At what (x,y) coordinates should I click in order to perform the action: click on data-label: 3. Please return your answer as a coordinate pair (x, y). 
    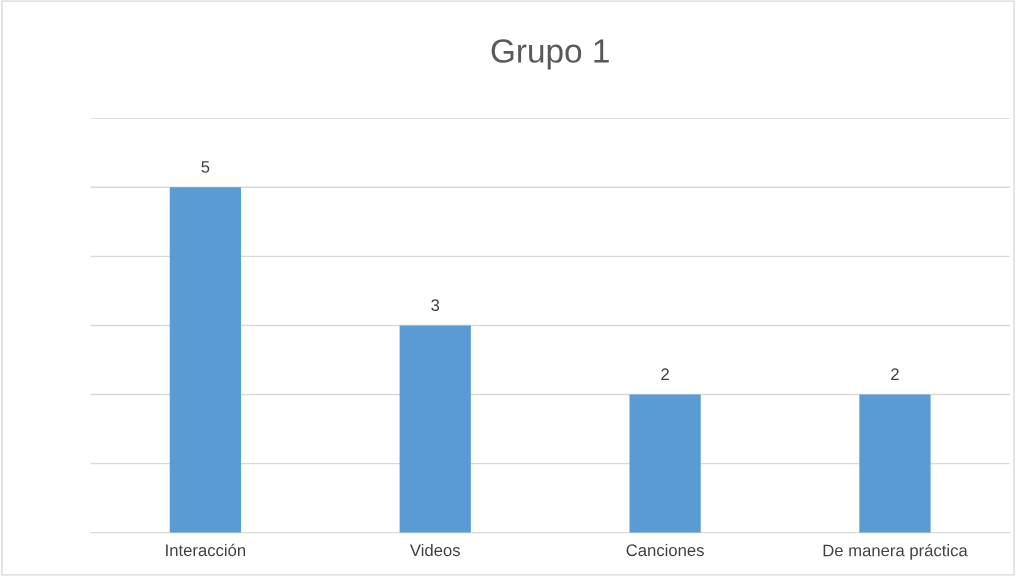
    Looking at the image, I should click on (435, 305).